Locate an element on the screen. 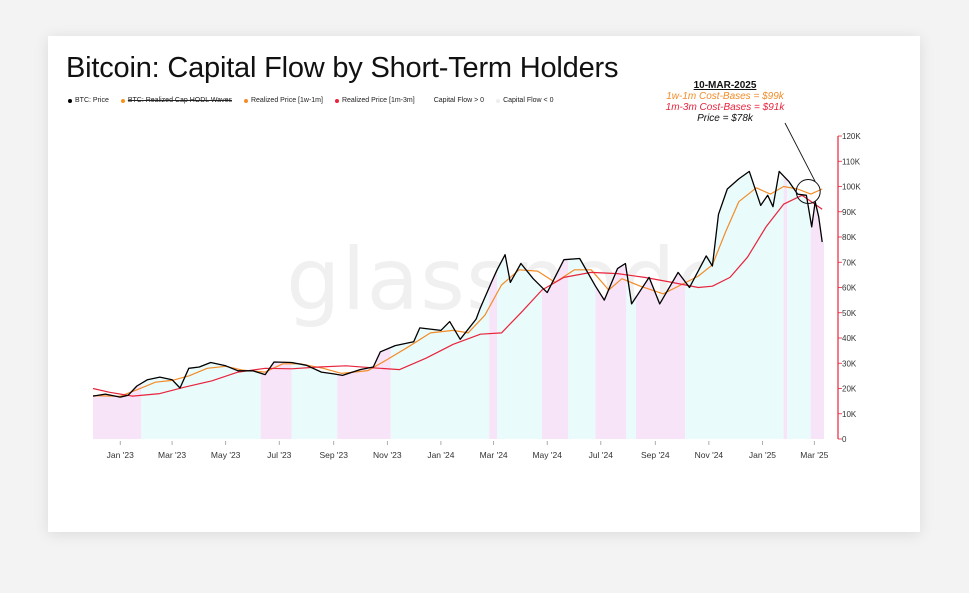 The image size is (969, 593). legend-item: Realized Price [1w-1m] is located at coordinates (283, 100).